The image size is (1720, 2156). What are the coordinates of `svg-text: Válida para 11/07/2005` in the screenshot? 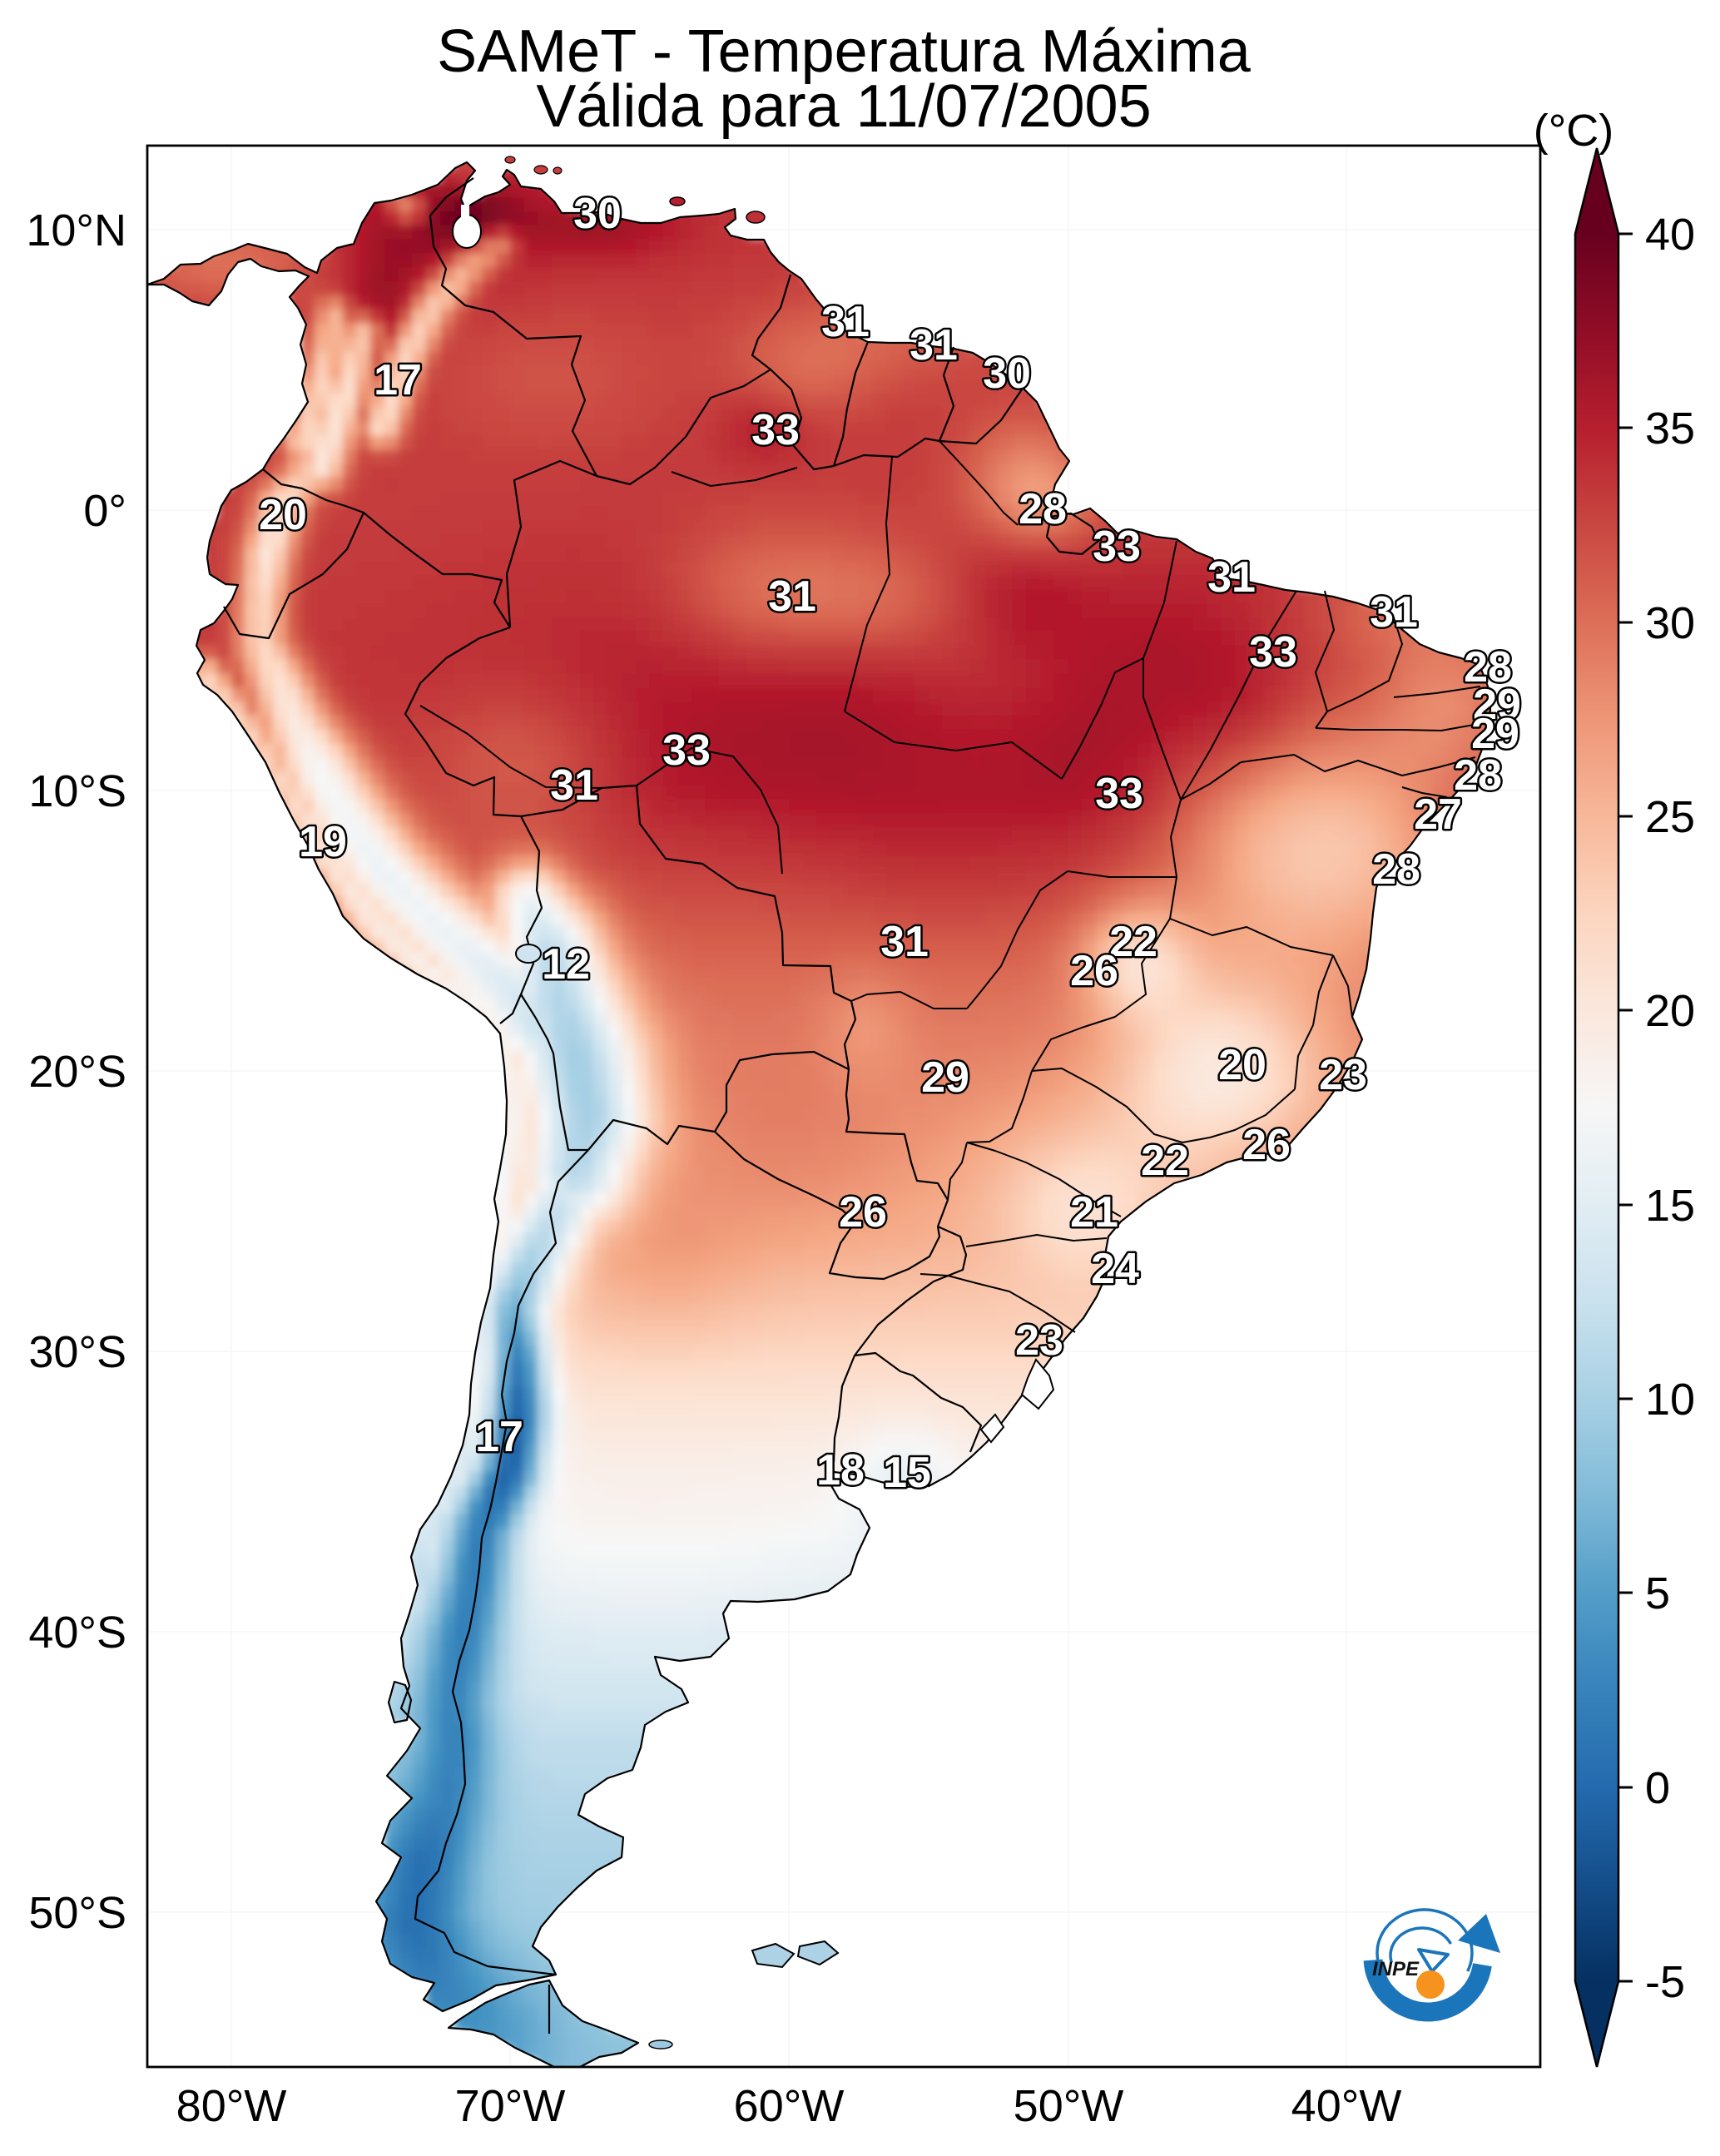 It's located at (844, 106).